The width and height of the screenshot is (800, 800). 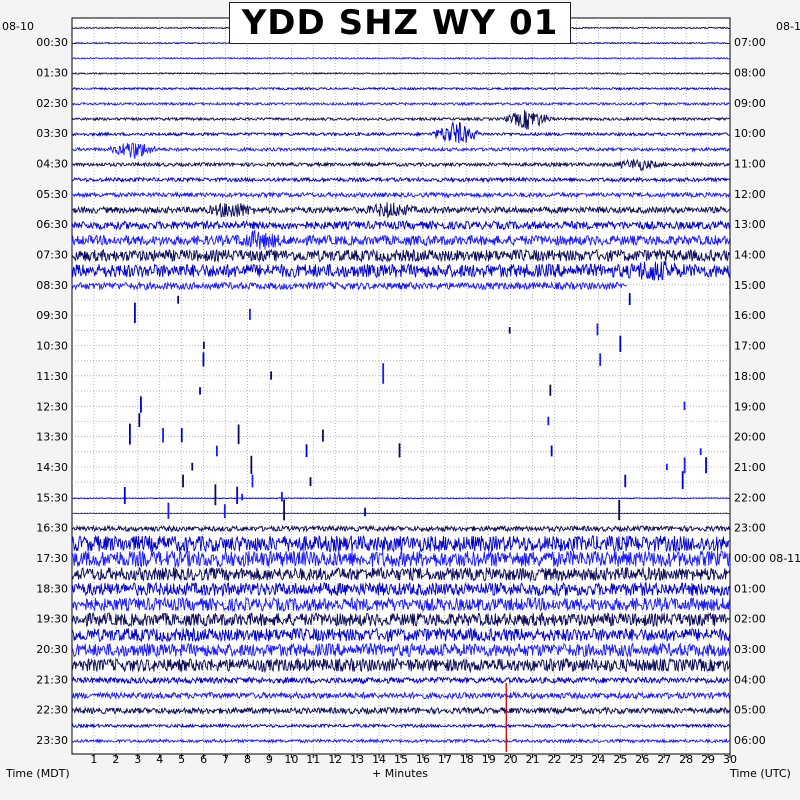 I want to click on right-time-label: 08:00, so click(x=750, y=73).